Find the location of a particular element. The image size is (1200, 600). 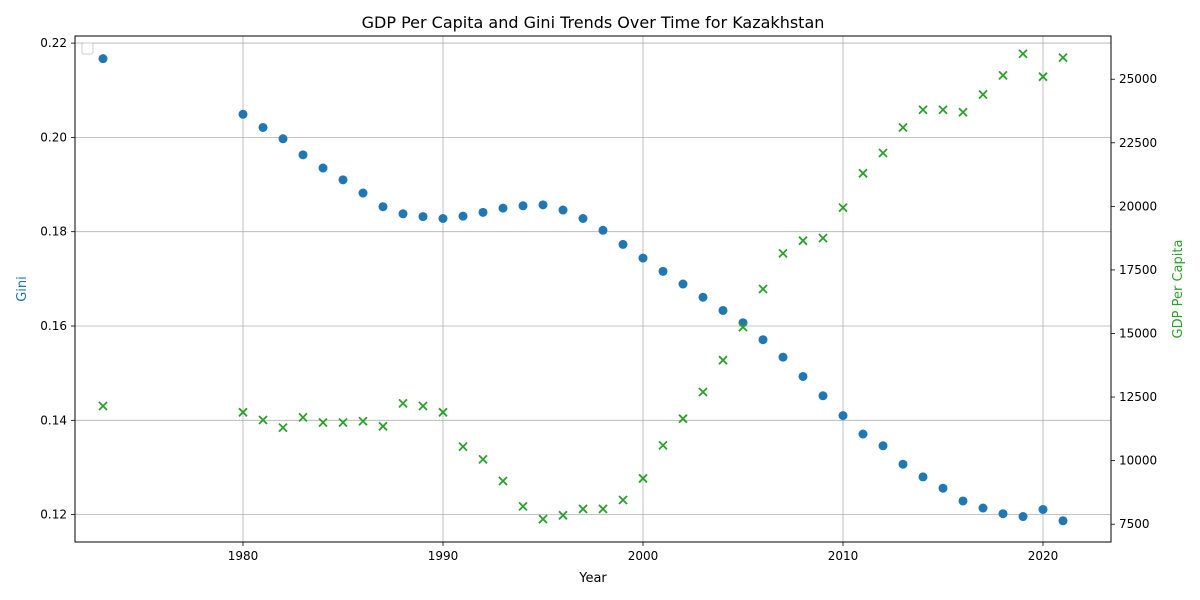

y-axis-left-label: Gini is located at coordinates (22, 289).